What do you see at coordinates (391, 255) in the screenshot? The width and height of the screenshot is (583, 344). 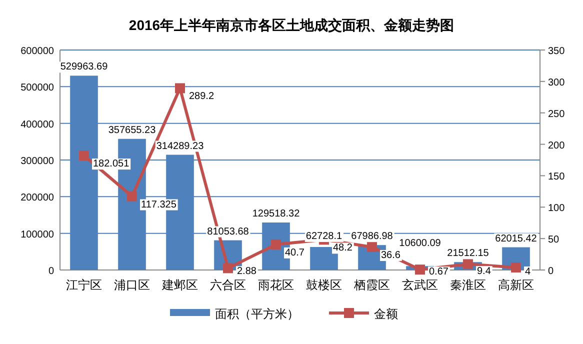 I see `data-label: 36.6` at bounding box center [391, 255].